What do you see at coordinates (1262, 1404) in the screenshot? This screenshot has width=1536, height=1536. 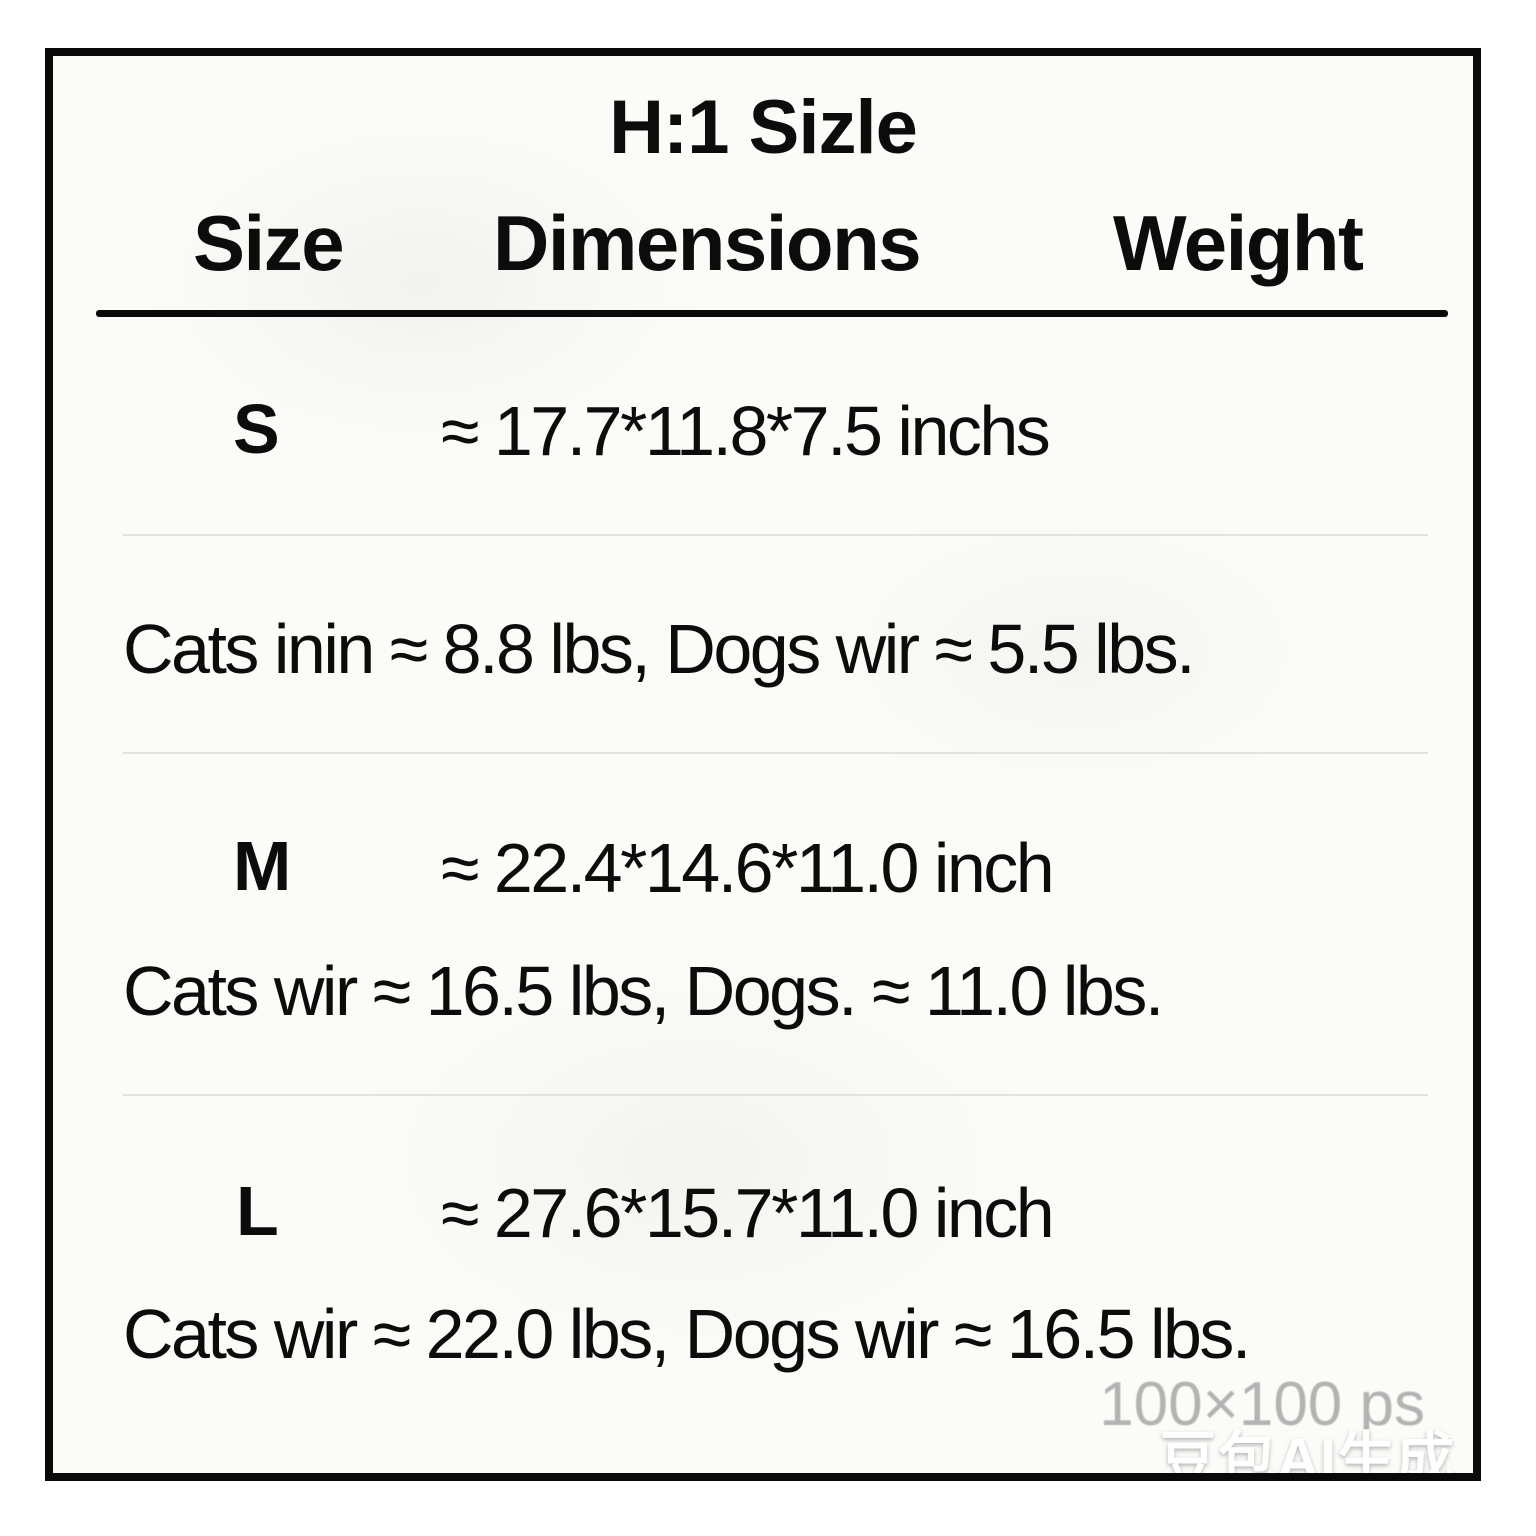 I see `watermark-size-note: 100×100 ps` at bounding box center [1262, 1404].